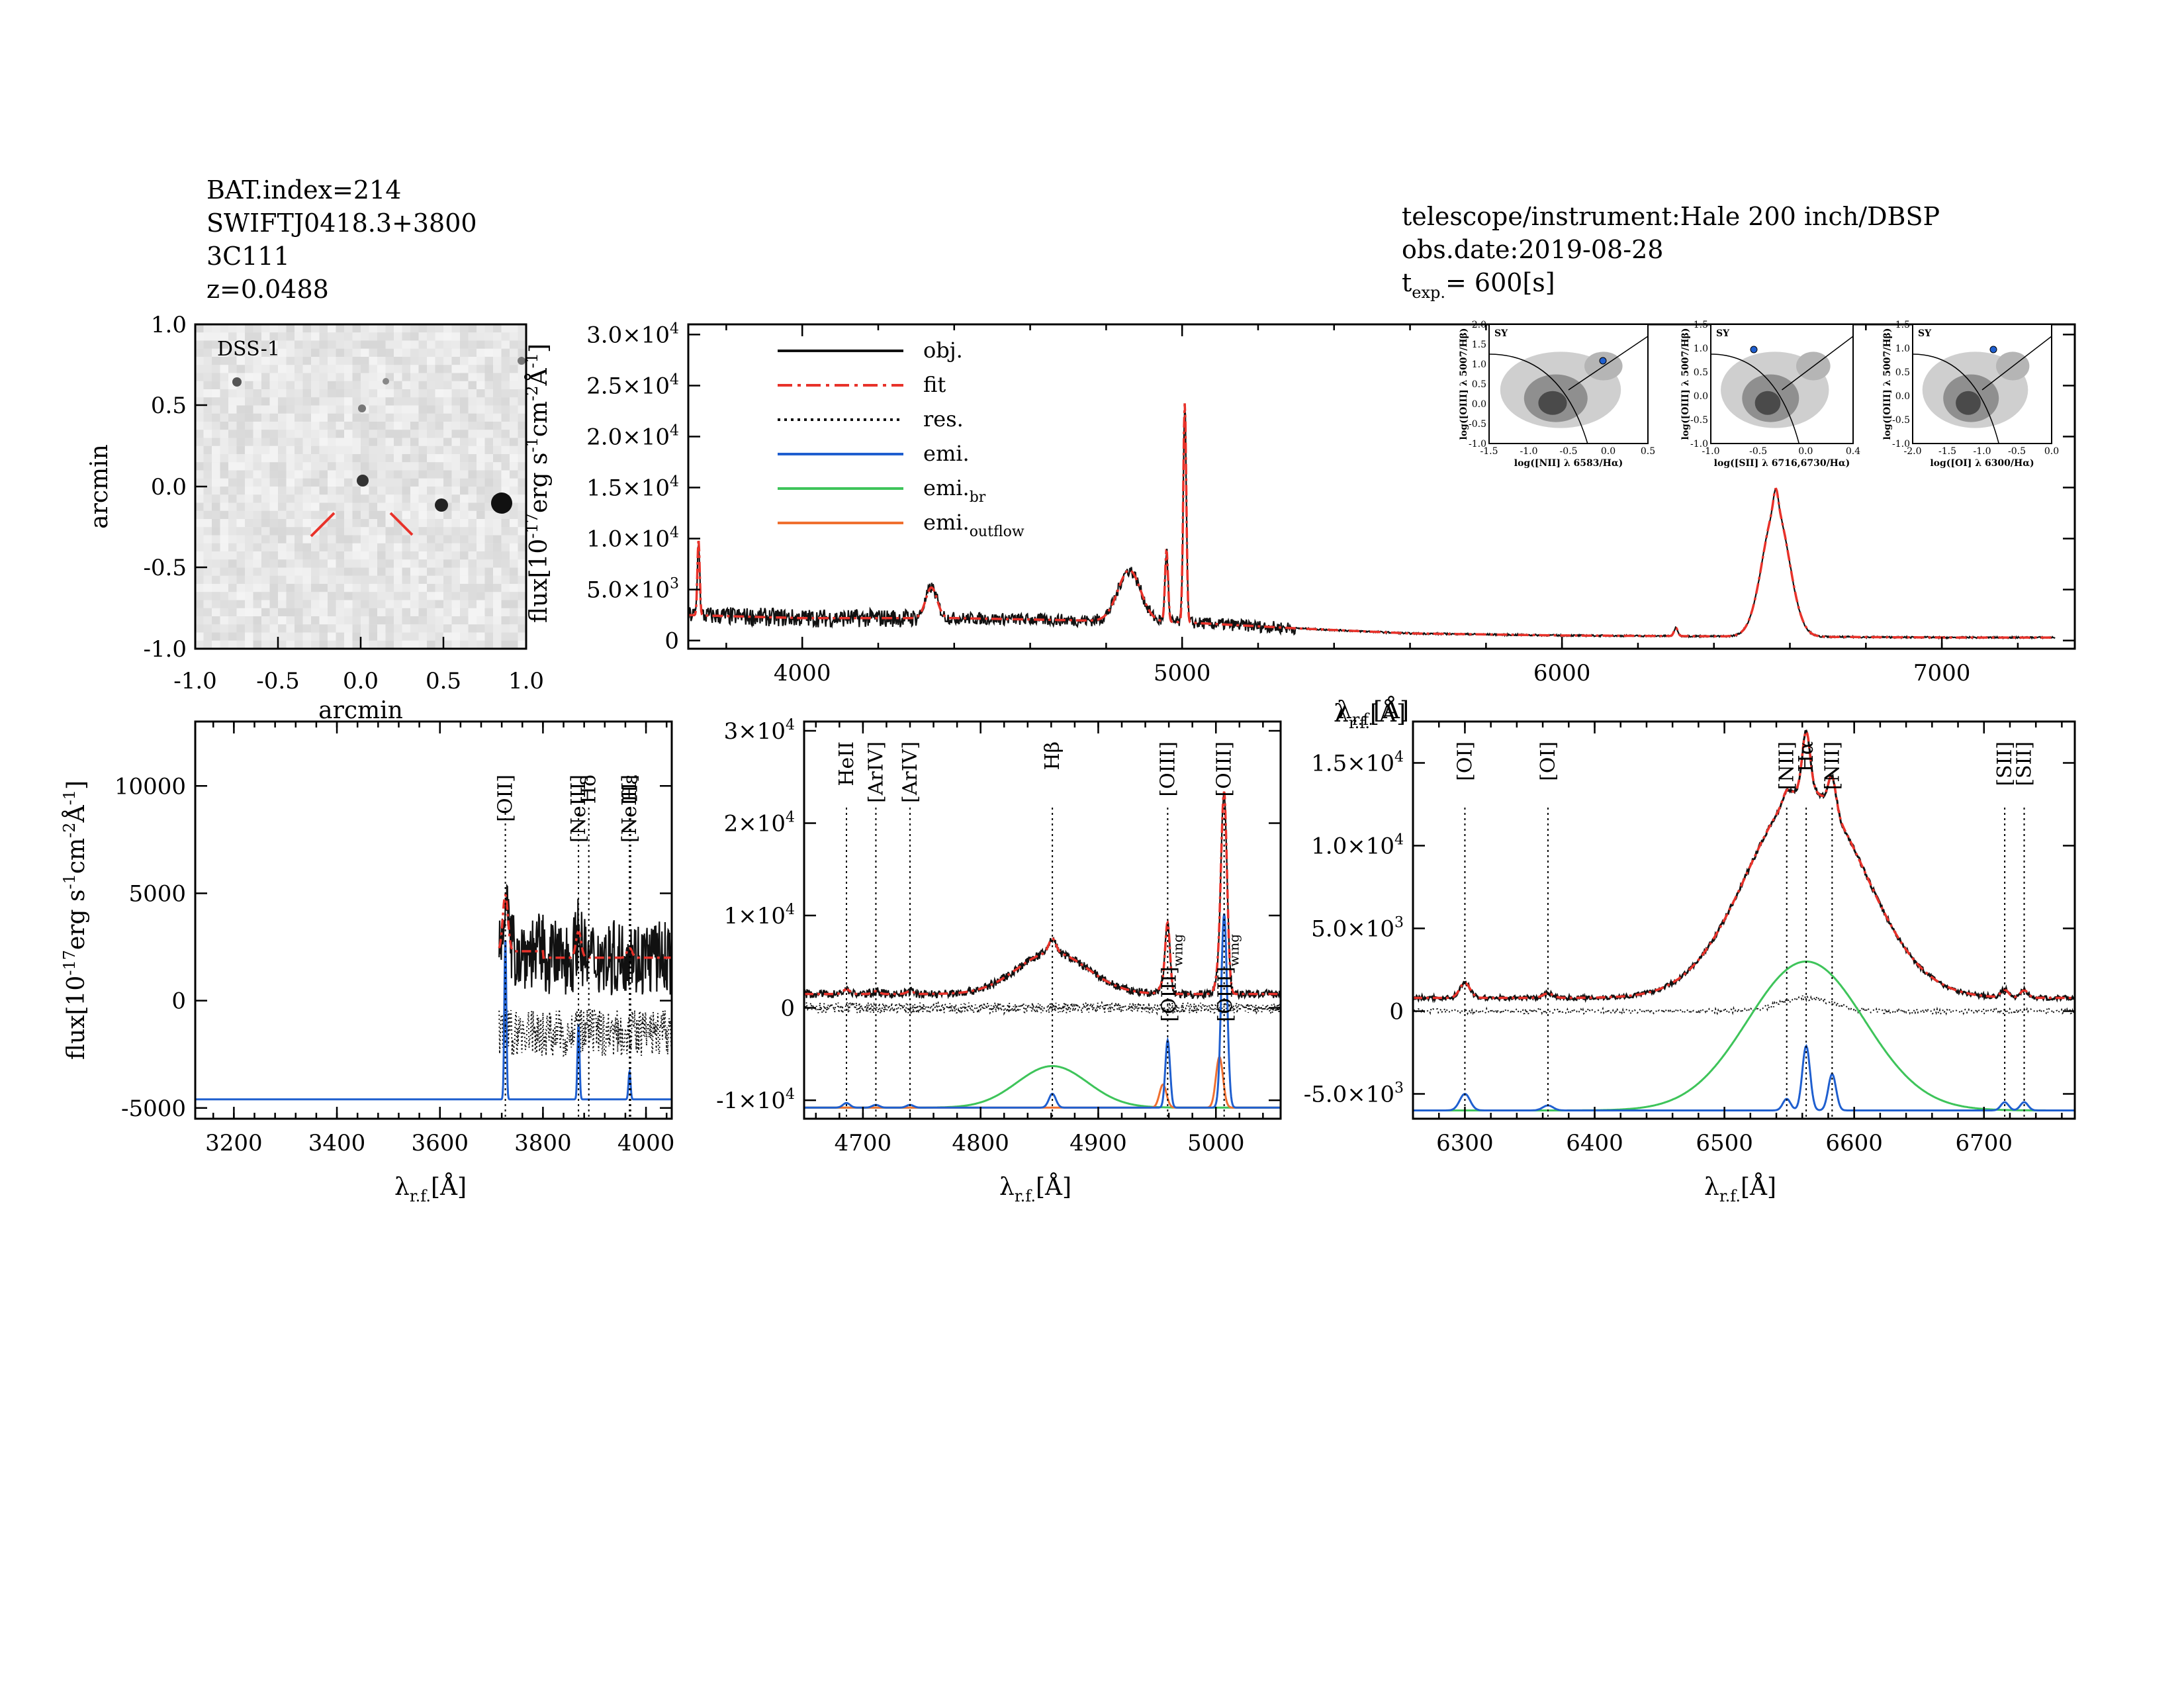  Describe the element at coordinates (1341, 713) in the screenshot. I see `p3-top-xlabel-lambda: λ` at that location.